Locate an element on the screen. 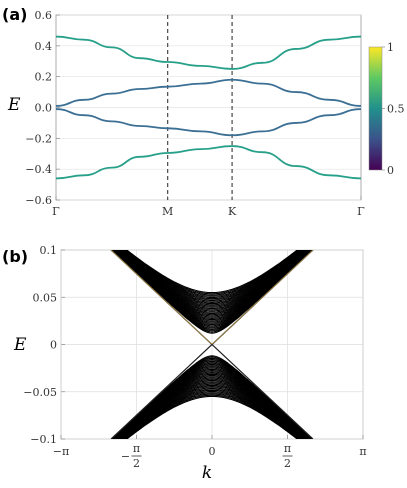 The width and height of the screenshot is (407, 488). panel-b-xtick-label: 0 is located at coordinates (212, 451).